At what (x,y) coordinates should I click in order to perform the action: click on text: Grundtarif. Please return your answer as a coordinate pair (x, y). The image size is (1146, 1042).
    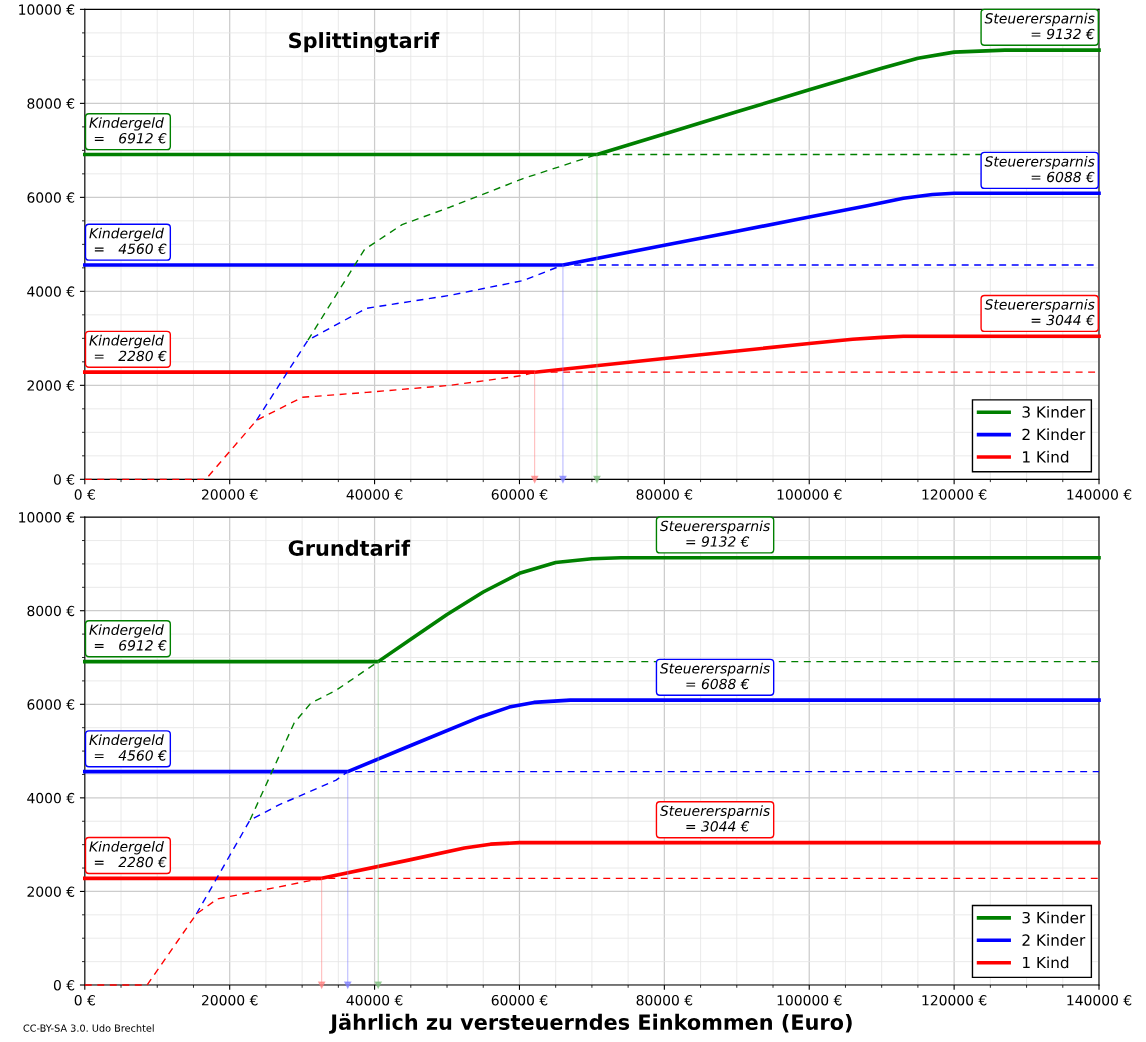
    Looking at the image, I should click on (349, 547).